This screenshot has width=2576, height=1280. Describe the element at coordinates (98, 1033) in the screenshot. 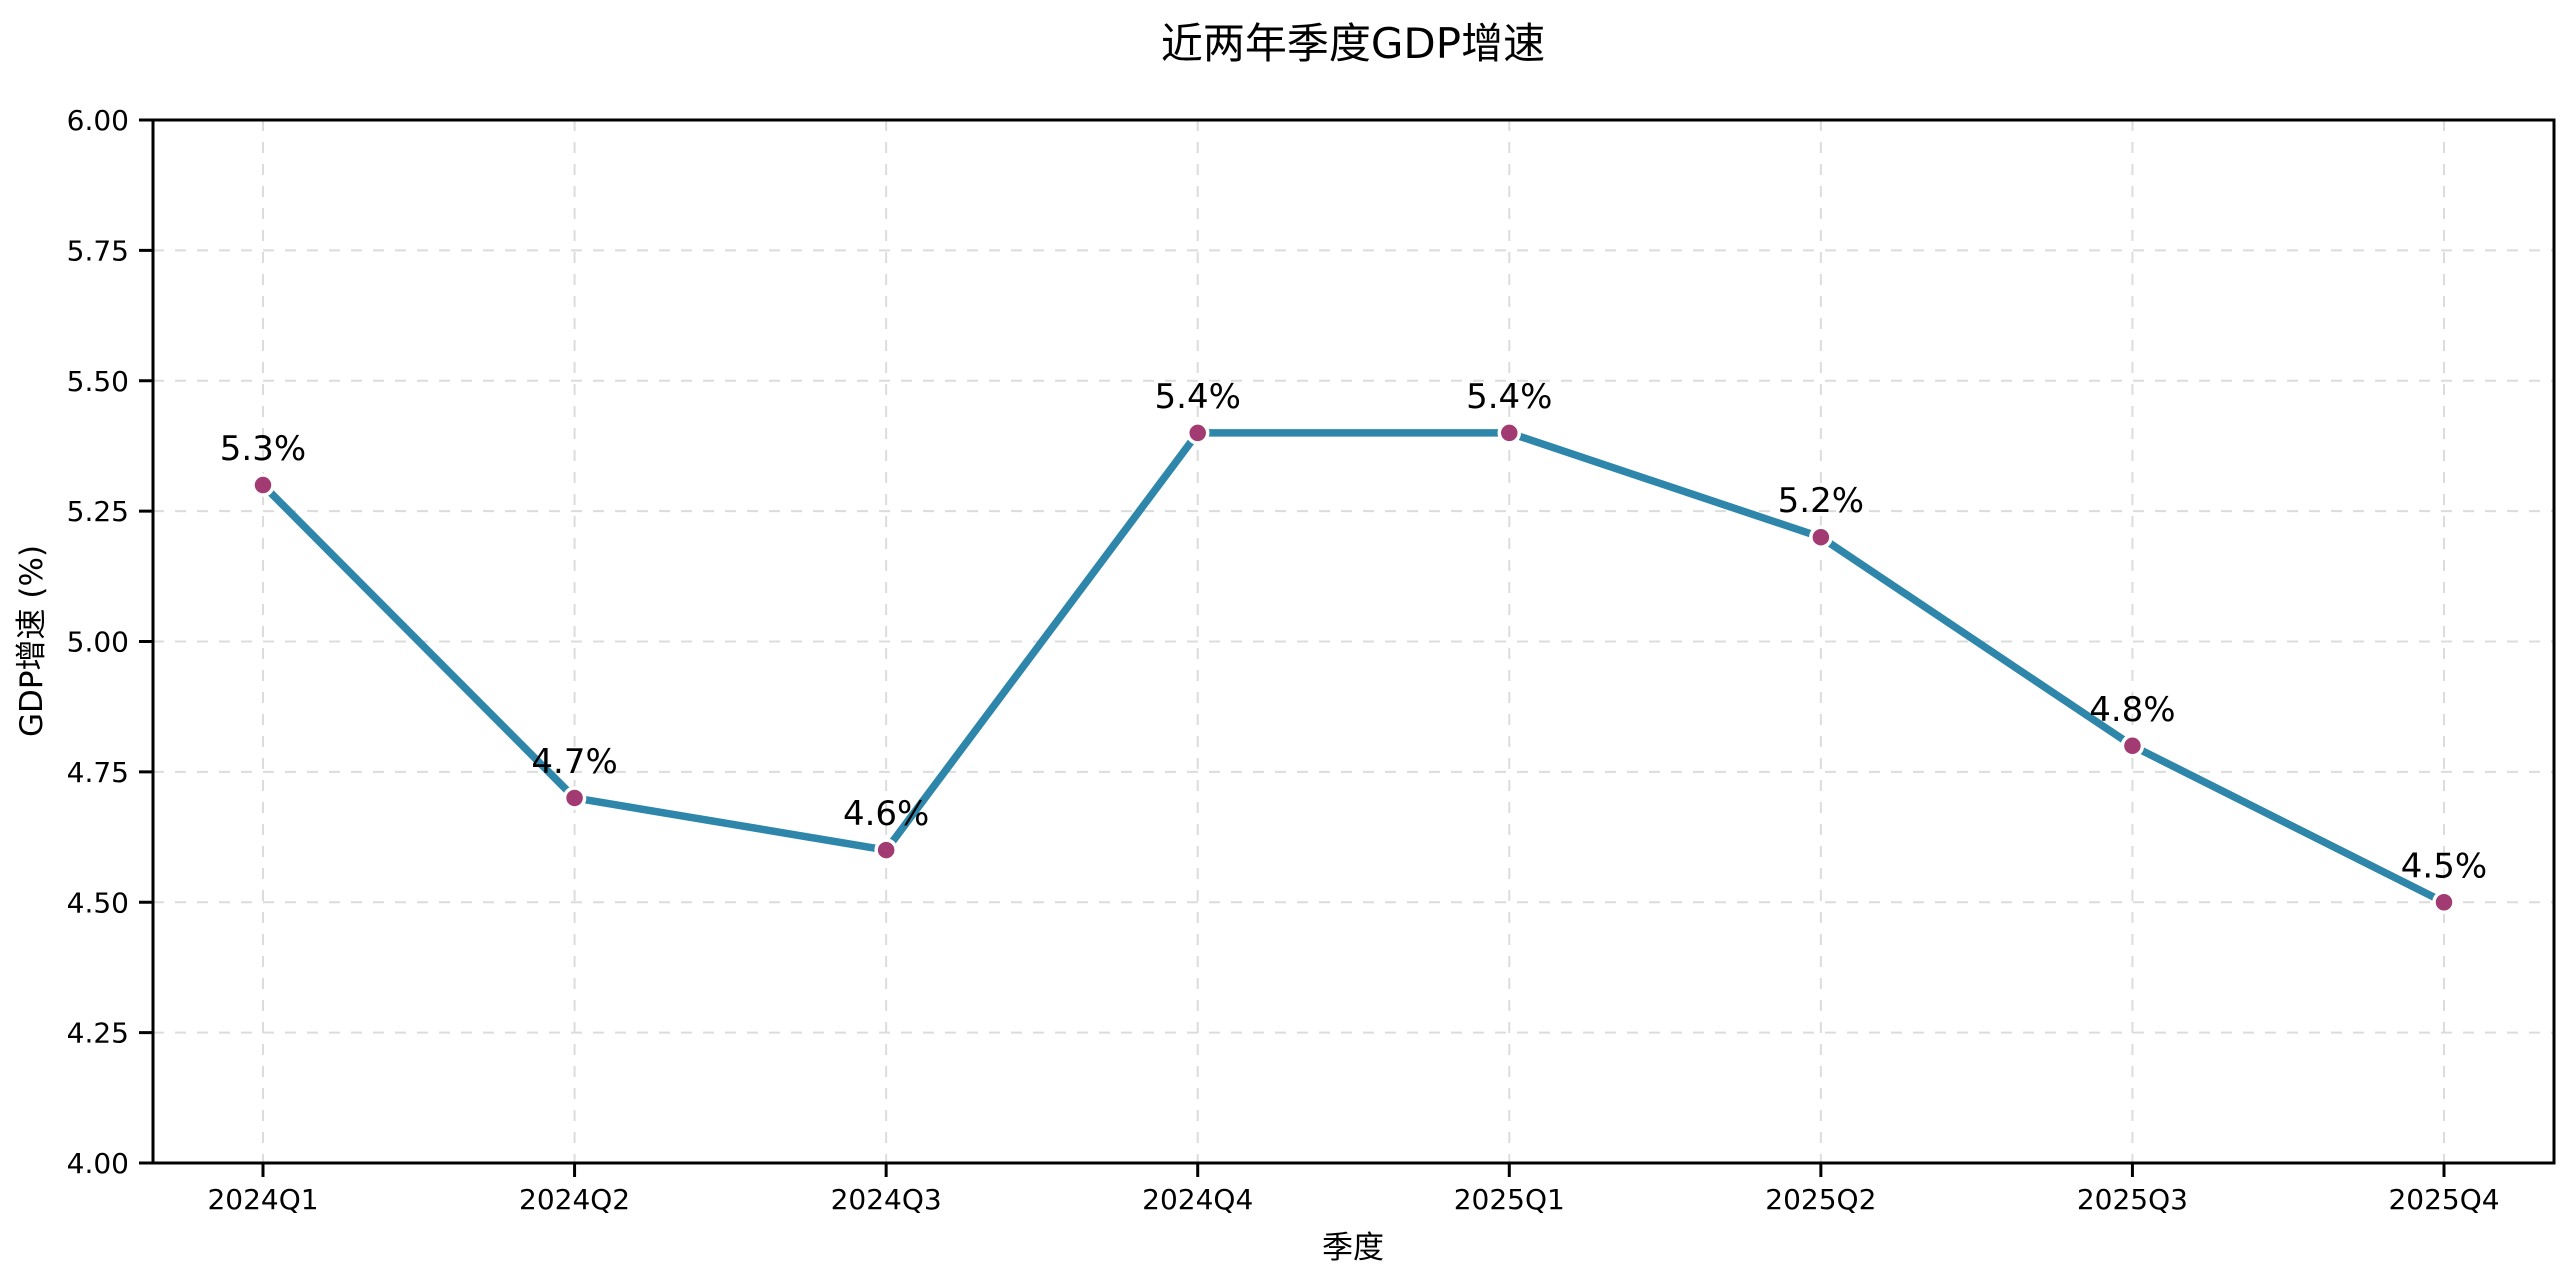

I see `y-tick-label: 4.25` at that location.